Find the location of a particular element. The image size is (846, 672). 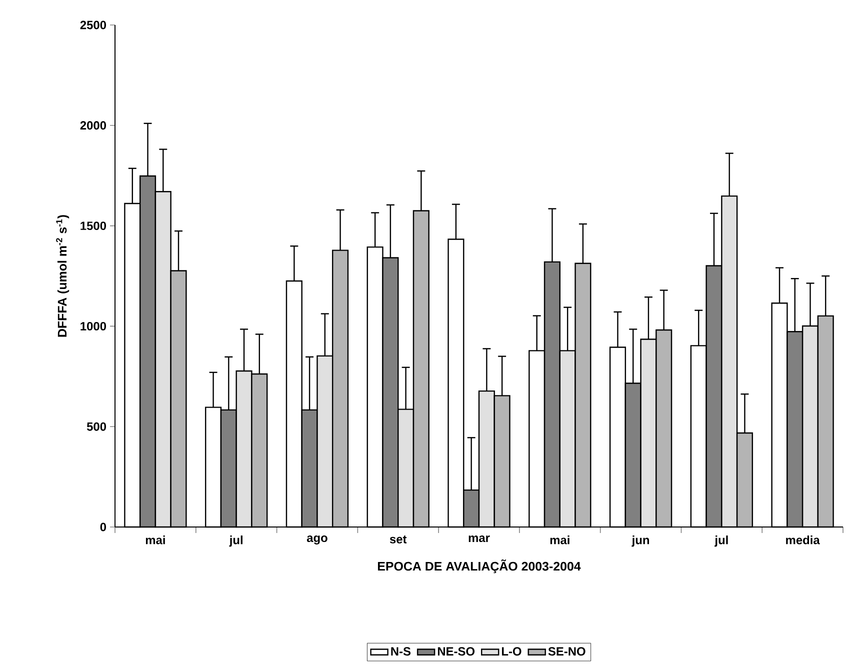

x-tick-label: media is located at coordinates (803, 540).